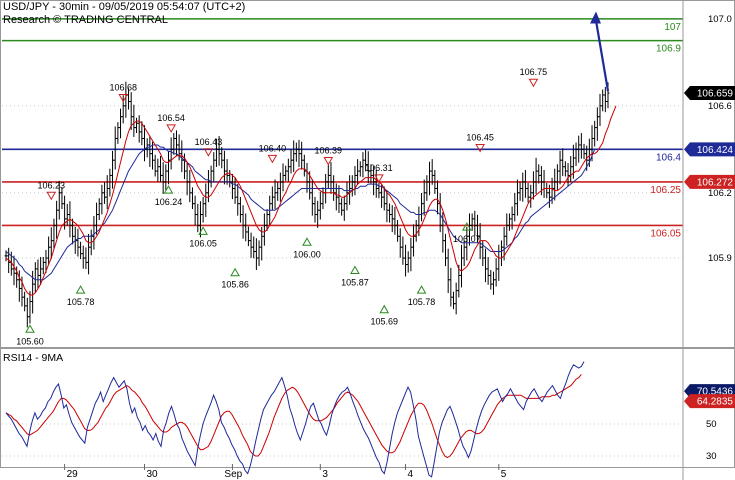 This screenshot has height=480, width=735. Describe the element at coordinates (715, 392) in the screenshot. I see `rsi-value-tag-text: 70.5436` at that location.